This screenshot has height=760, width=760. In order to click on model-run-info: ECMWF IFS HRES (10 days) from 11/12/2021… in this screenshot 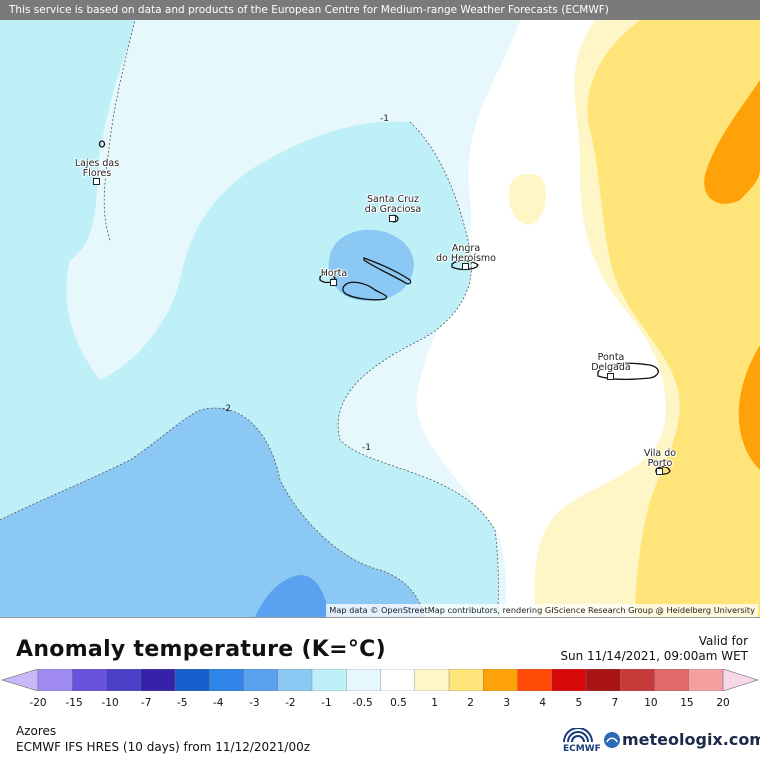, I will do `click(163, 747)`.